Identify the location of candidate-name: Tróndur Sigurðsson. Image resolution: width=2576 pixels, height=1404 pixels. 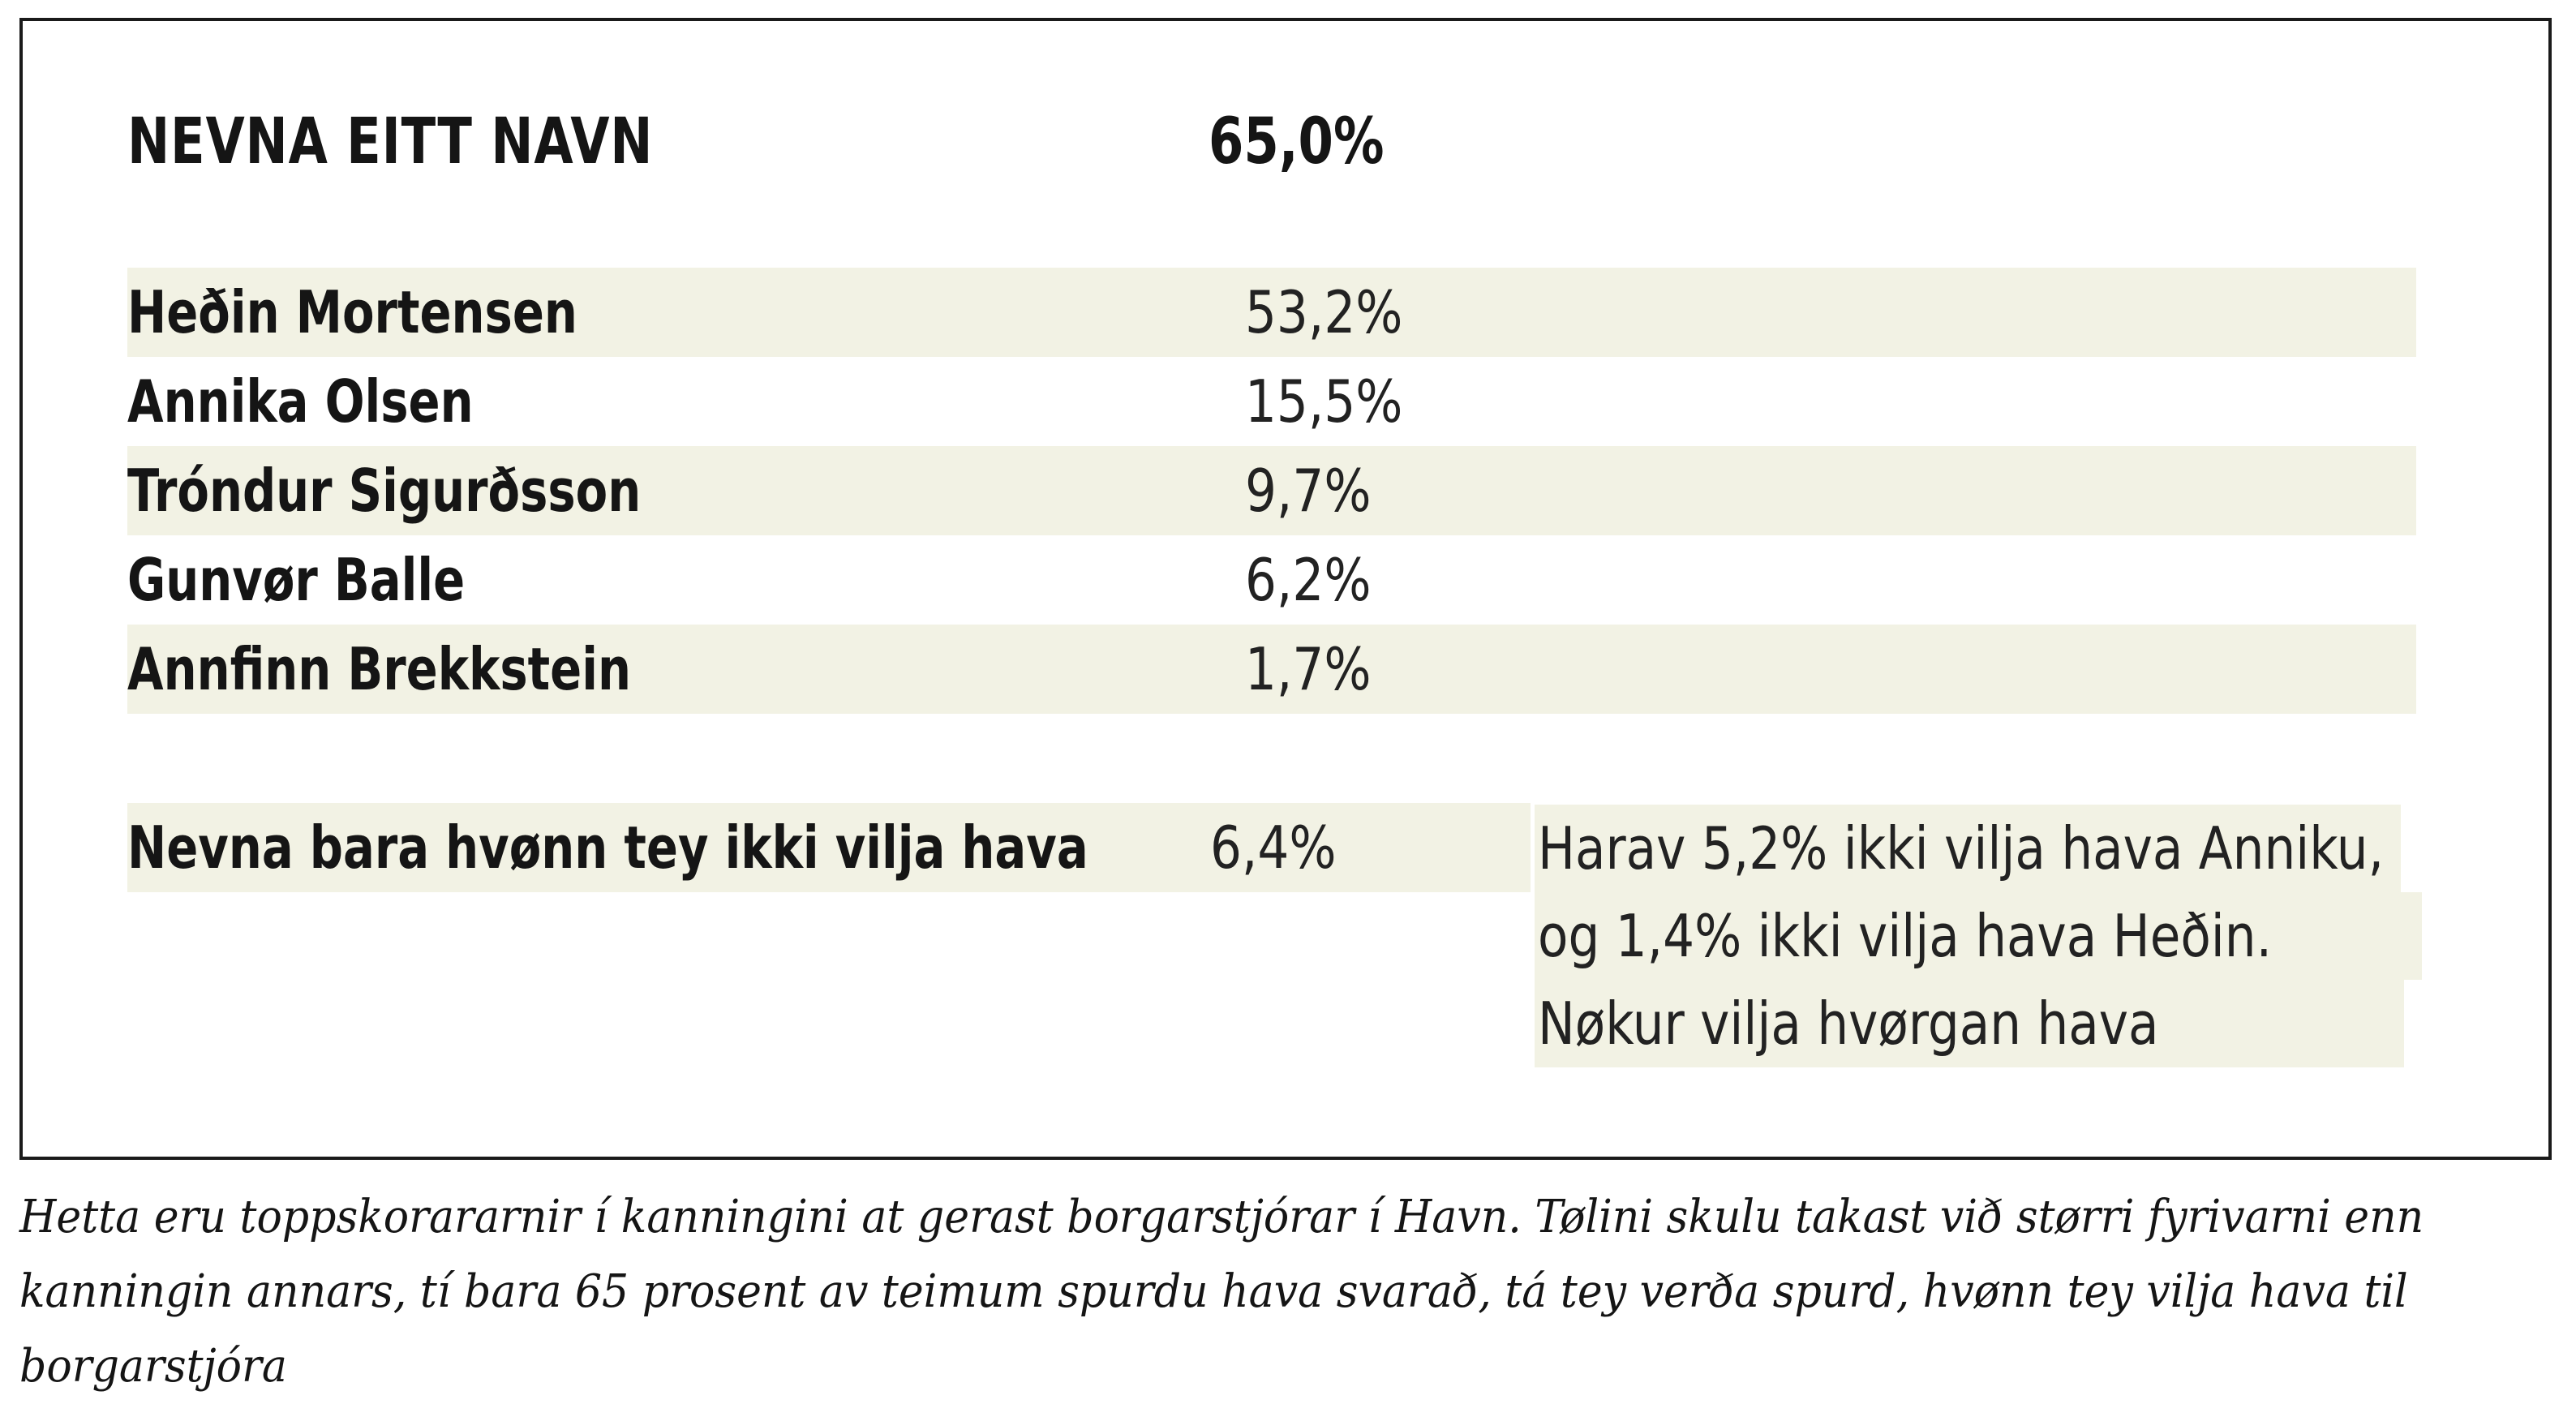
(384, 491).